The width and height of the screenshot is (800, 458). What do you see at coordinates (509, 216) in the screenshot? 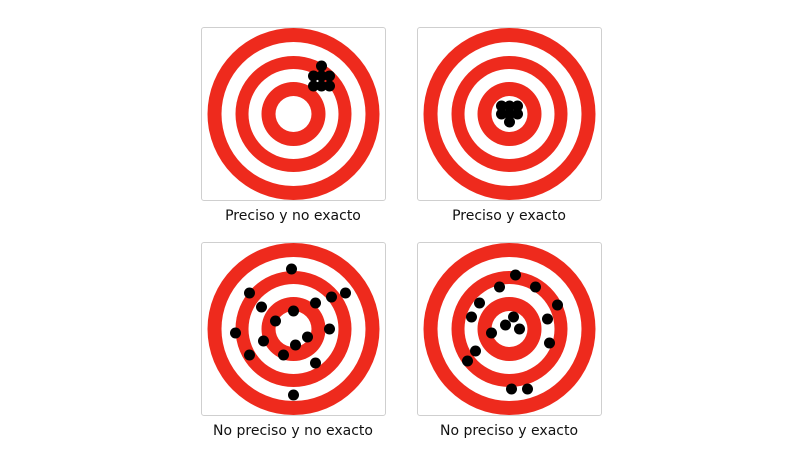
I see `caption-2: Preciso y exacto` at bounding box center [509, 216].